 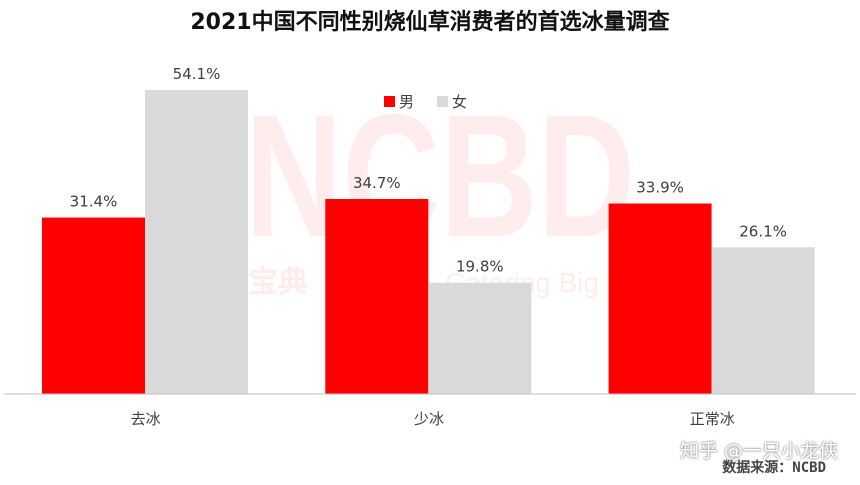 I want to click on x-tick-label: 去冰, so click(x=146, y=419).